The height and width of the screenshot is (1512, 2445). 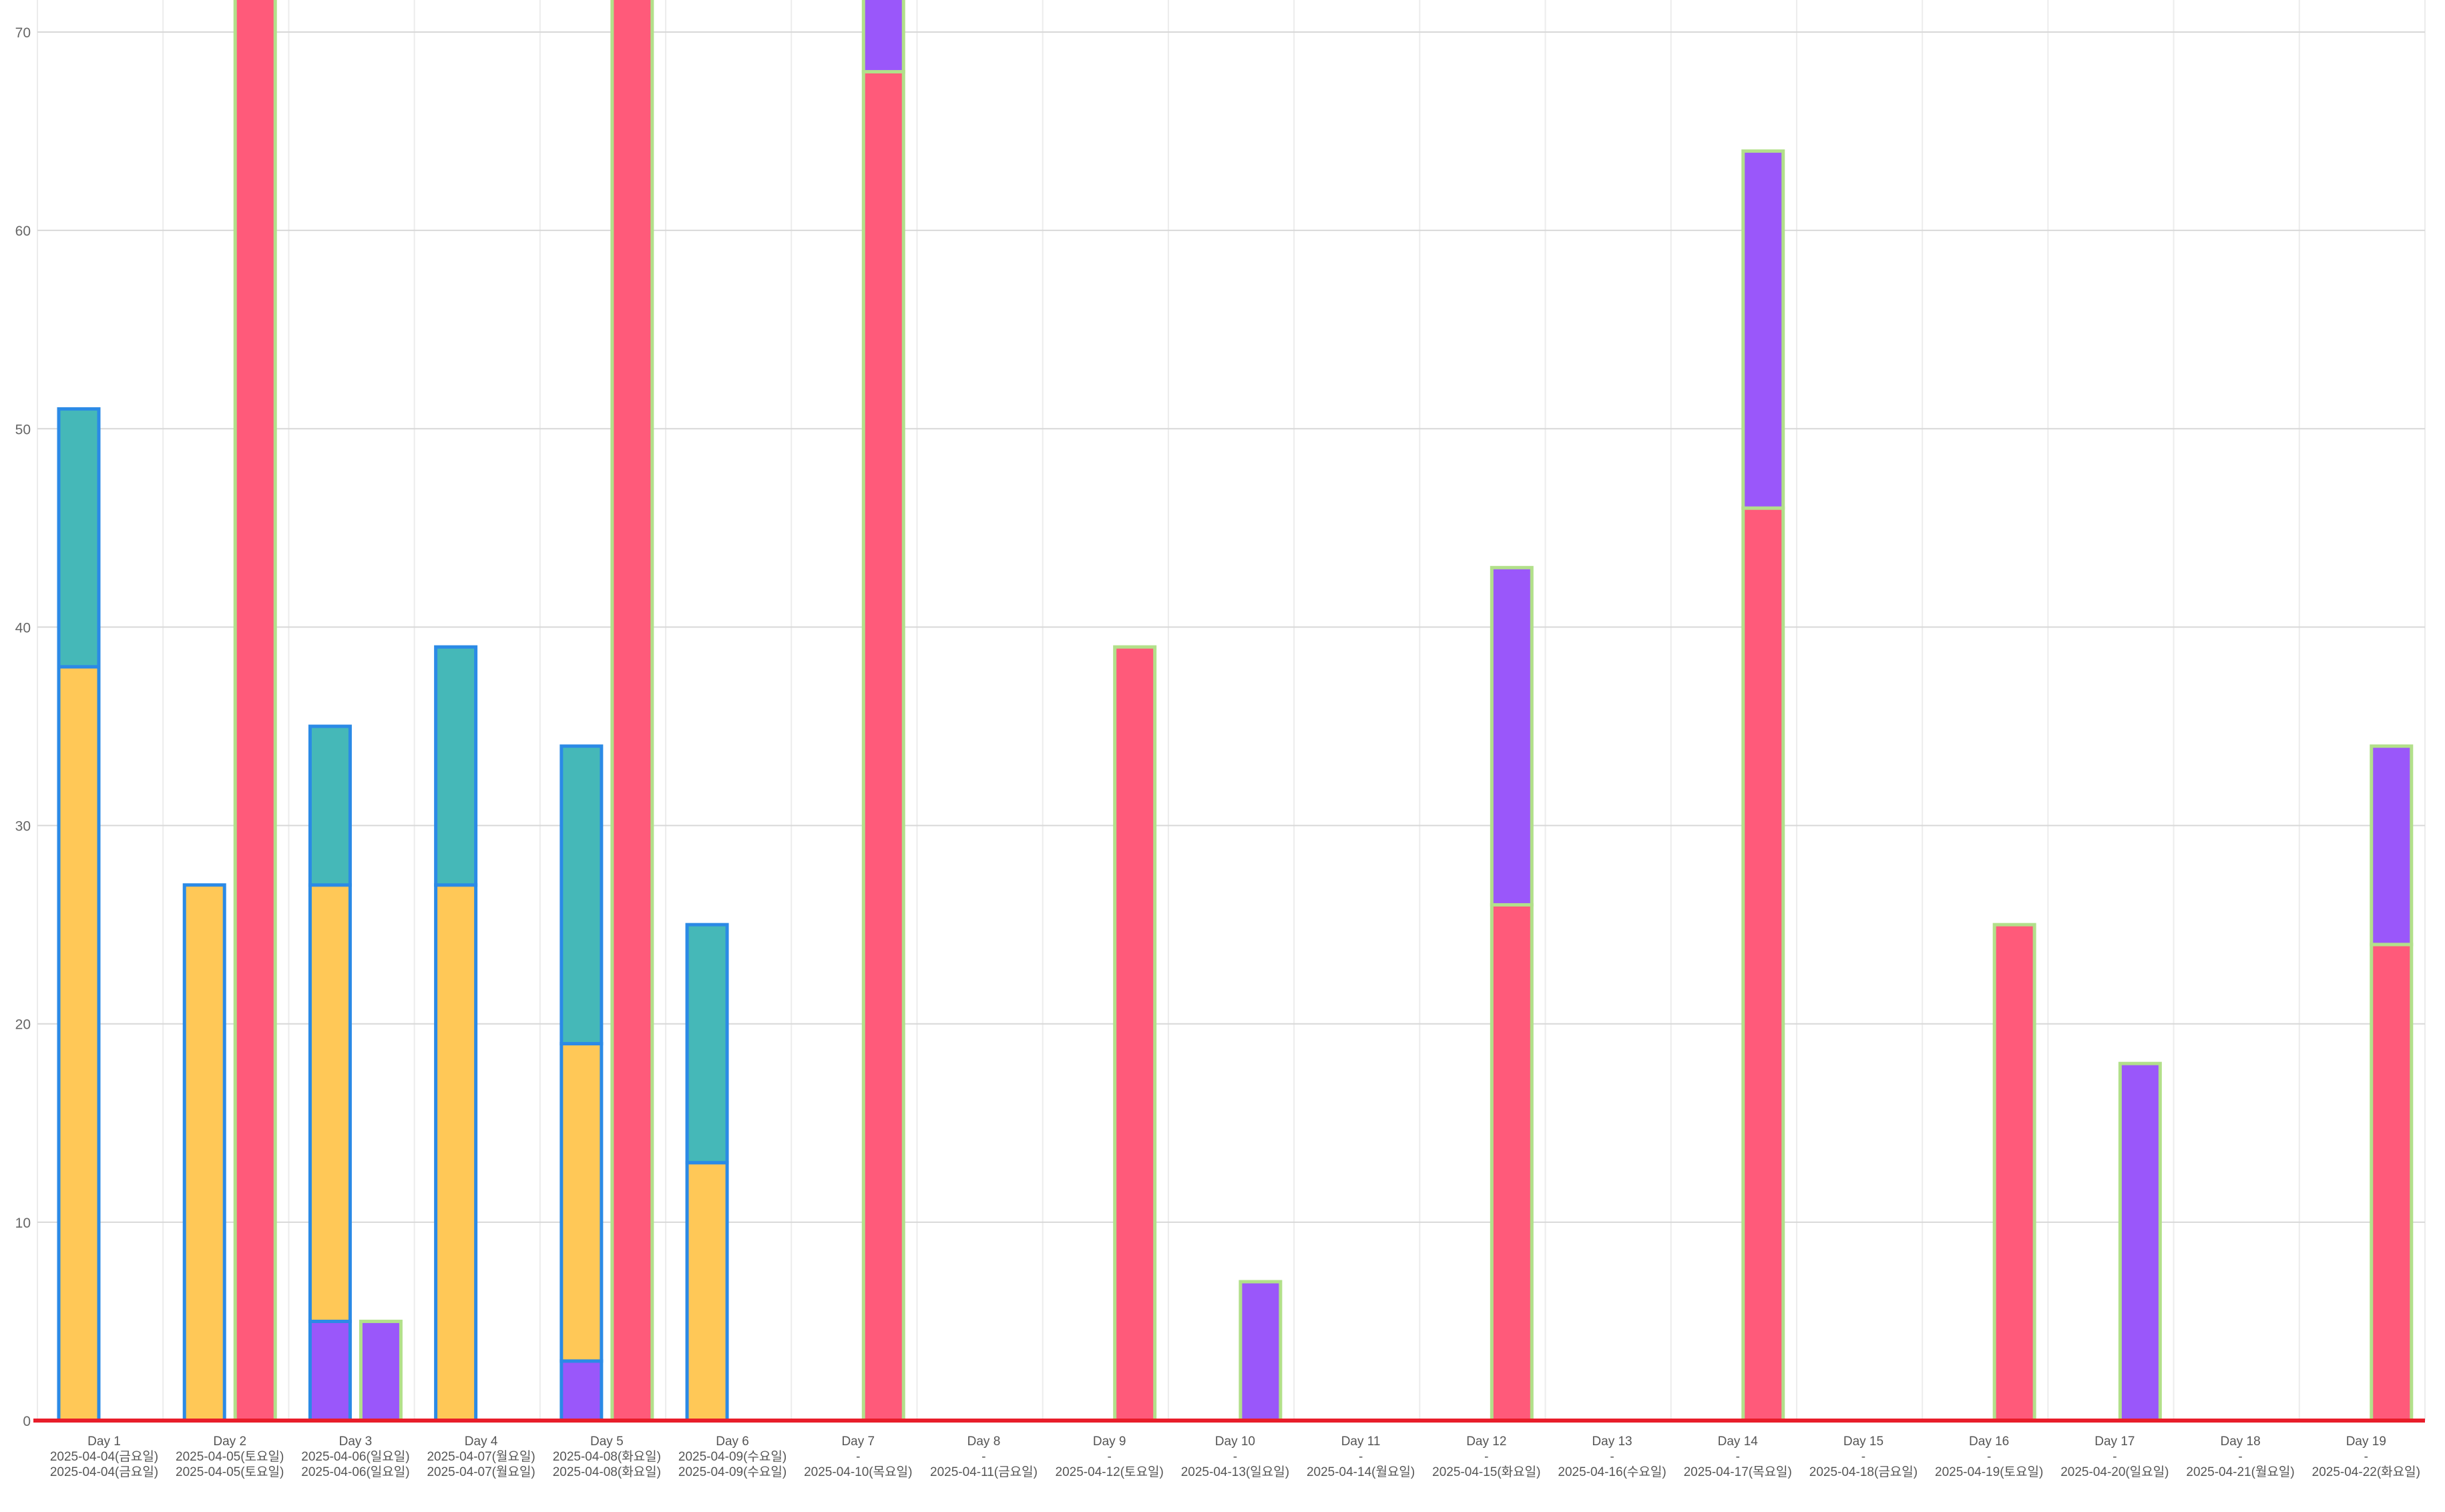 What do you see at coordinates (27, 1422) in the screenshot?
I see `y-tick-label: 0` at bounding box center [27, 1422].